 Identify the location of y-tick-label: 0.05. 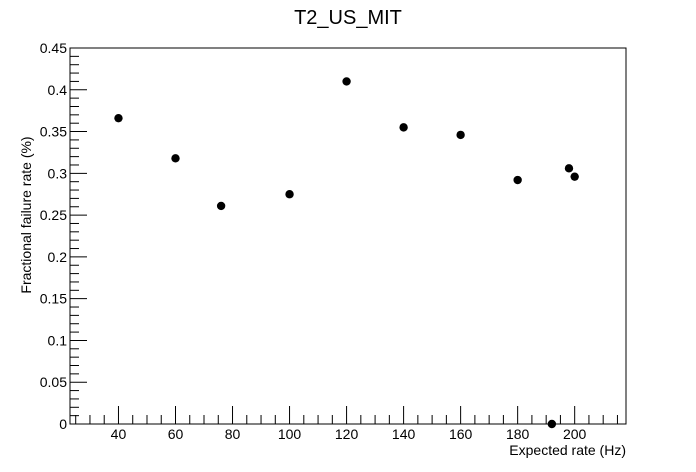
(53, 382).